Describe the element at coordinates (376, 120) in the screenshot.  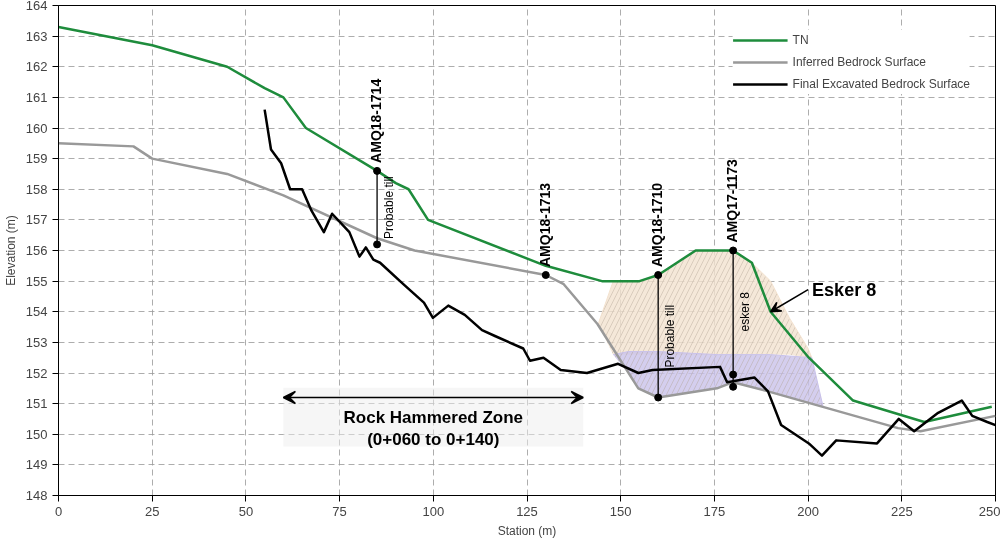
I see `text: AMQ18-1714` at that location.